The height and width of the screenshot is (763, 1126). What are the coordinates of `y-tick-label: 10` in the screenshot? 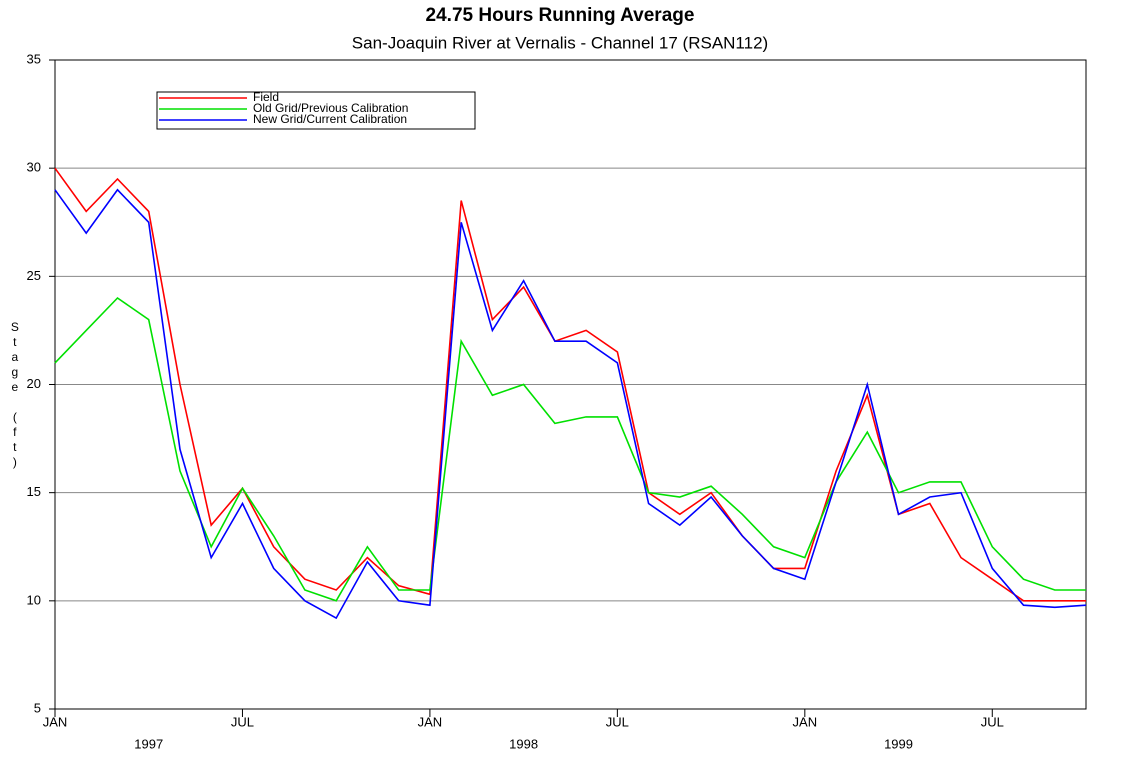 It's located at (34, 599).